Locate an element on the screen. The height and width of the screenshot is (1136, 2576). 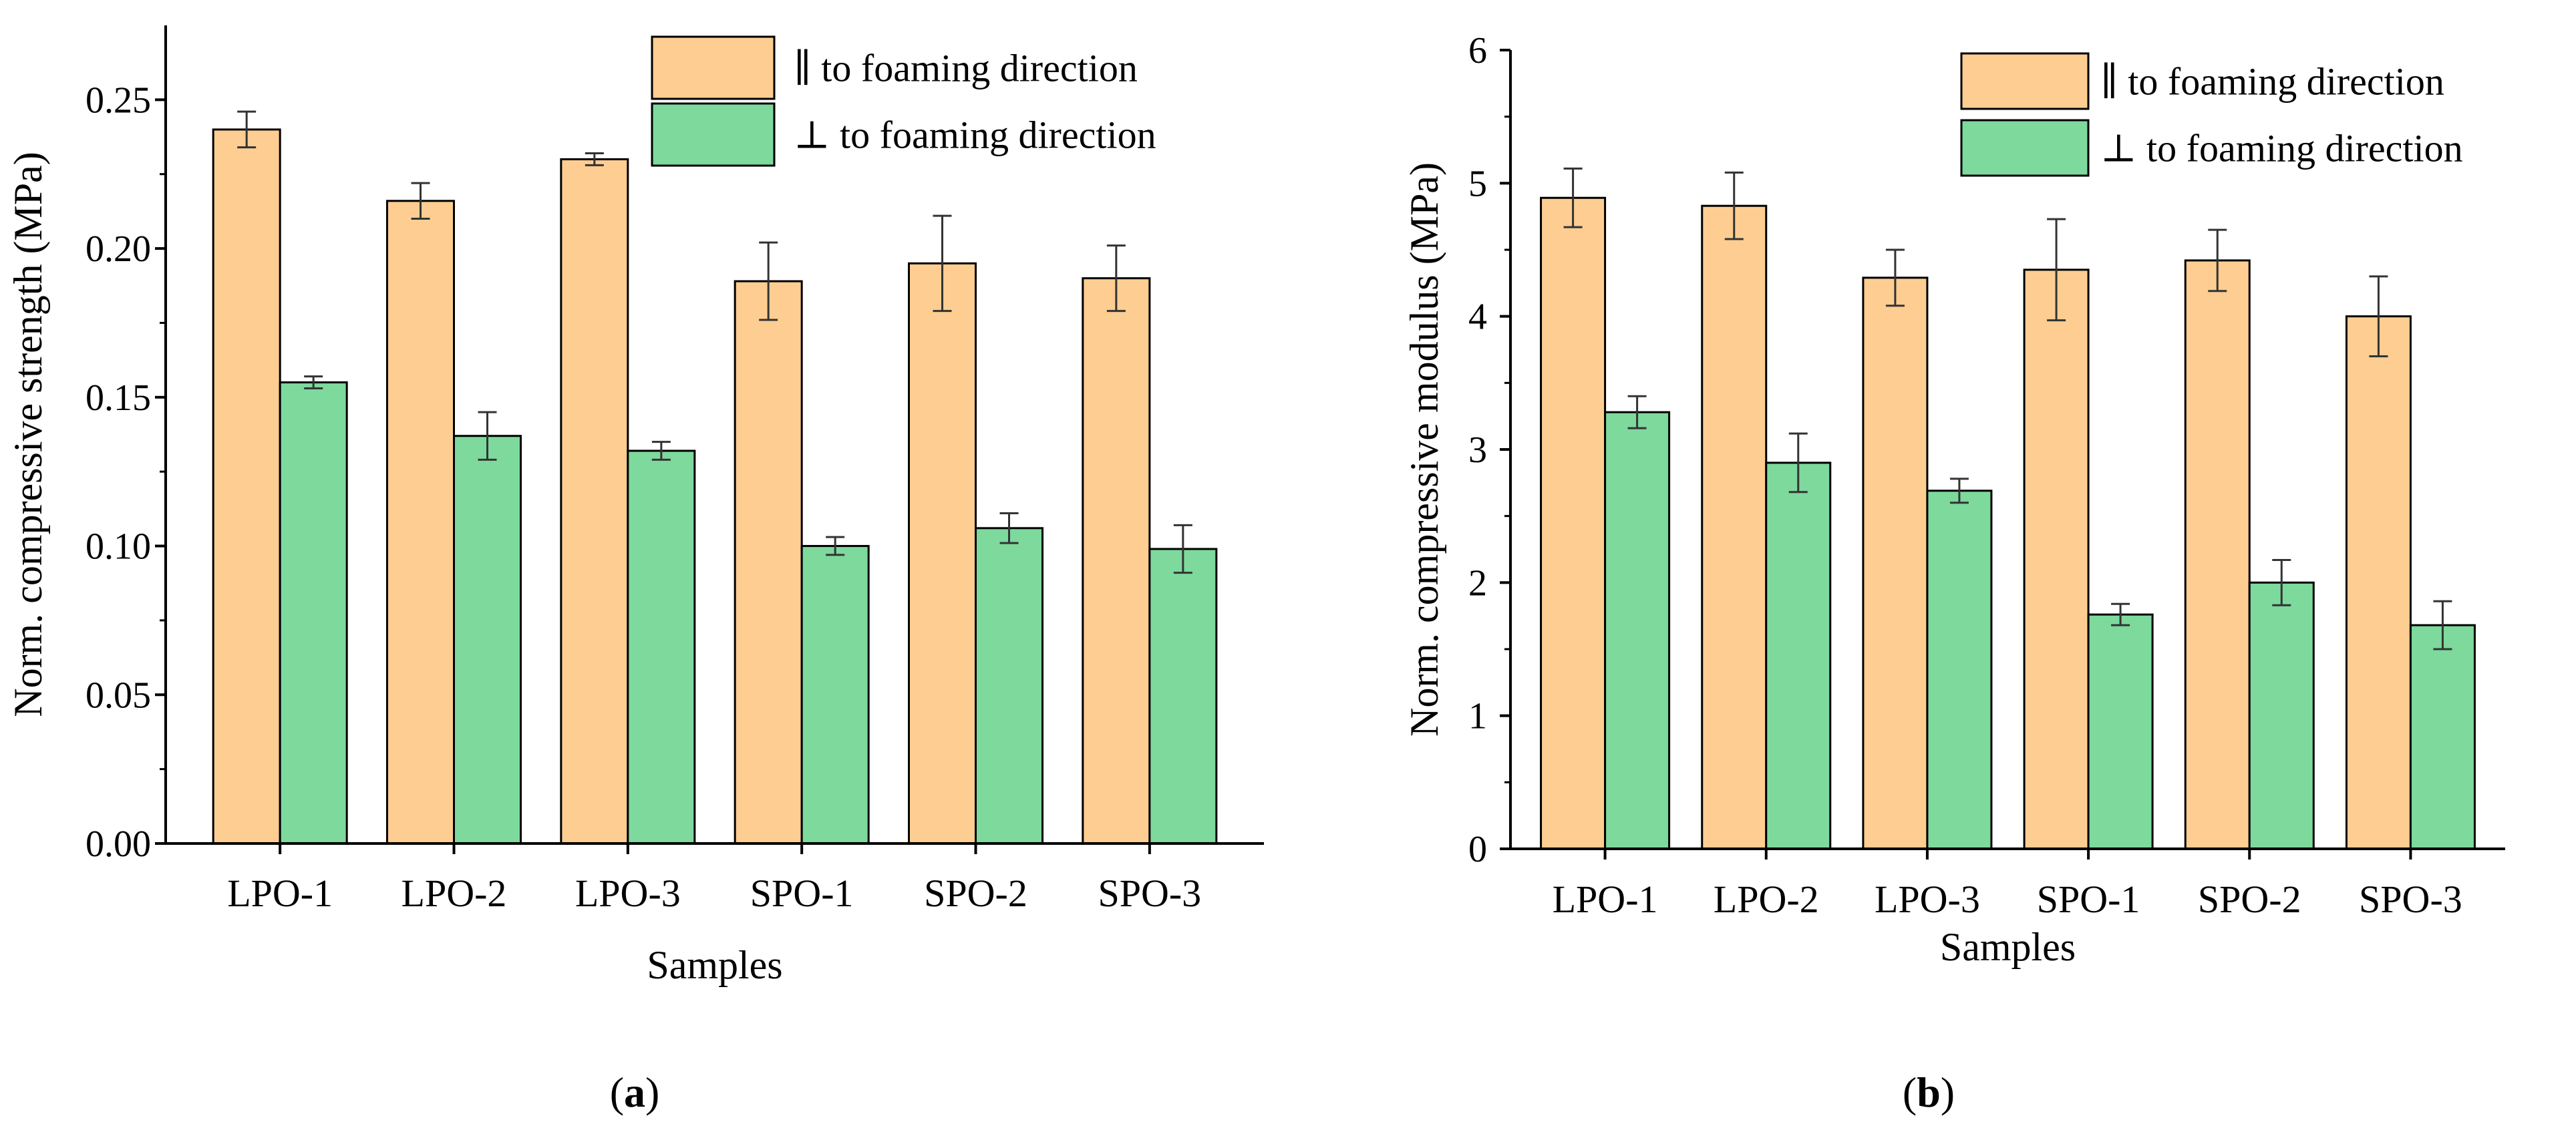
y-tick-label: 0.20 is located at coordinates (118, 249).